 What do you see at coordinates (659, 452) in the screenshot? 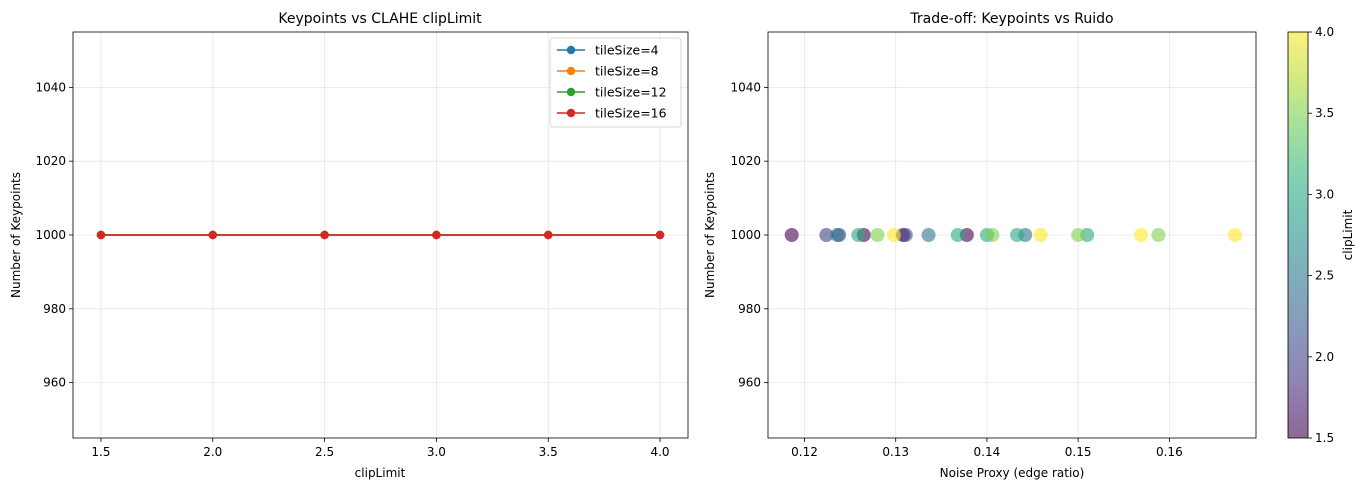
I see `x-tick-label: 4.0` at bounding box center [659, 452].